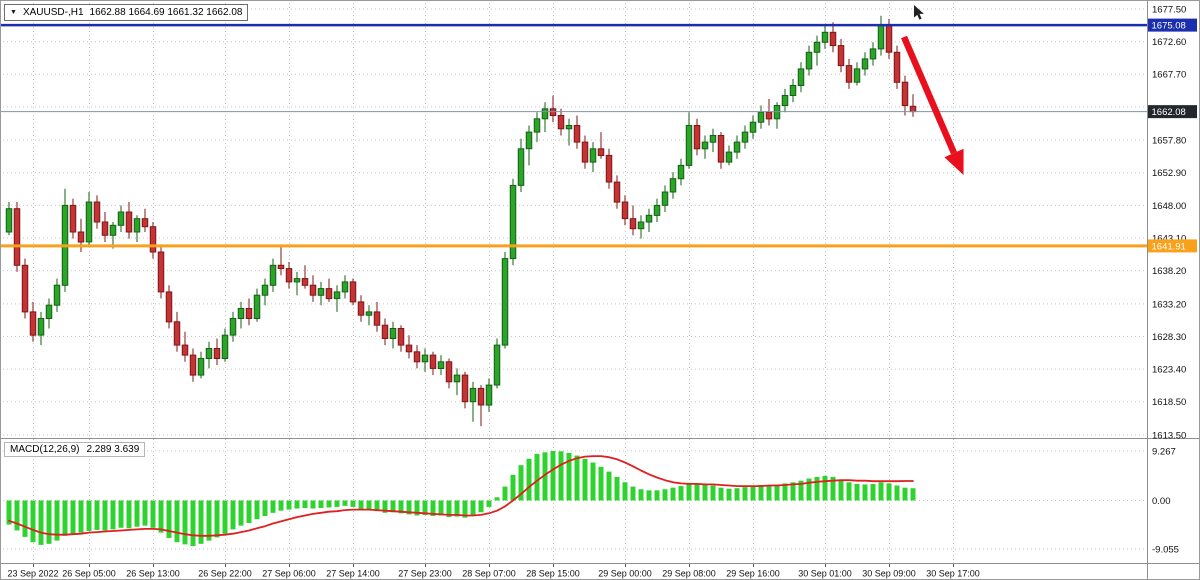  Describe the element at coordinates (1165, 549) in the screenshot. I see `macd-axis-label: -9.055` at that location.